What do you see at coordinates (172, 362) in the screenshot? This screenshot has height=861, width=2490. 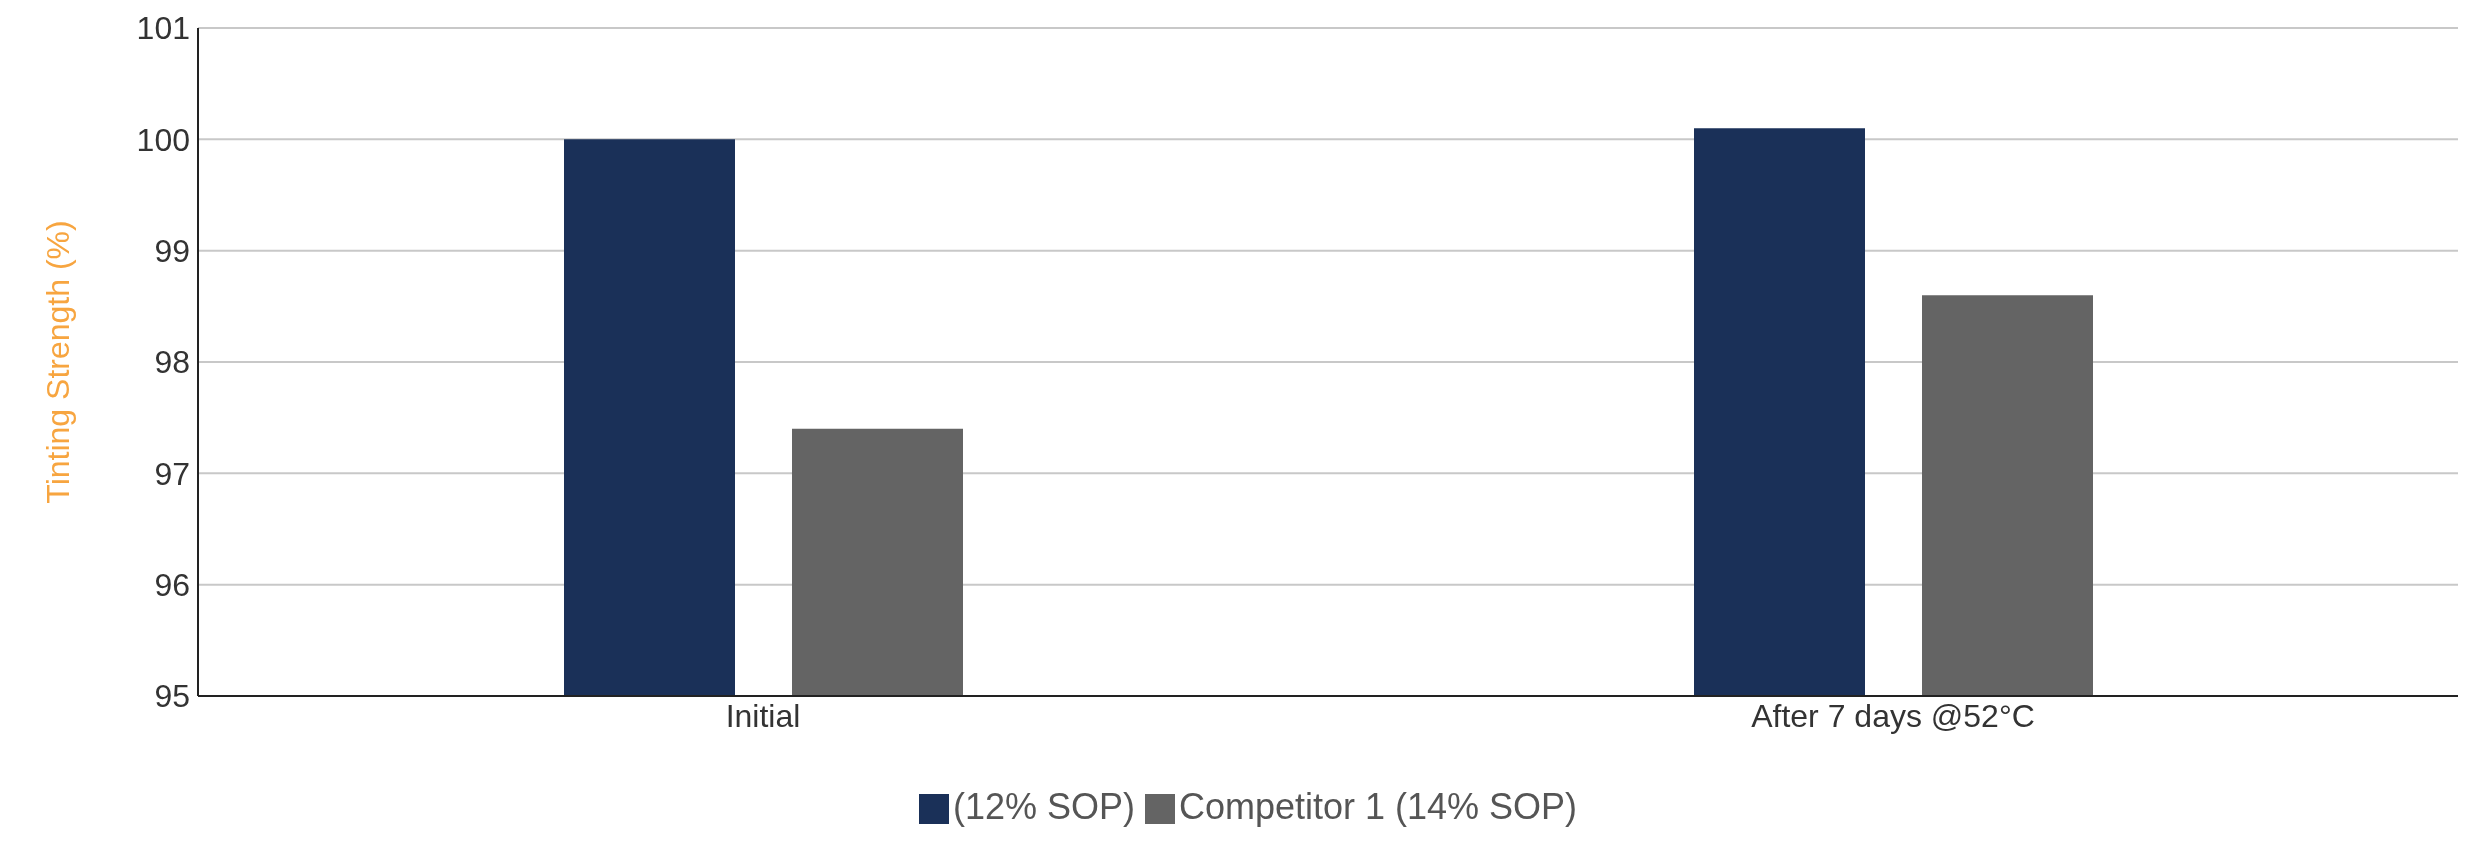 I see `y-tick-label: 98` at bounding box center [172, 362].